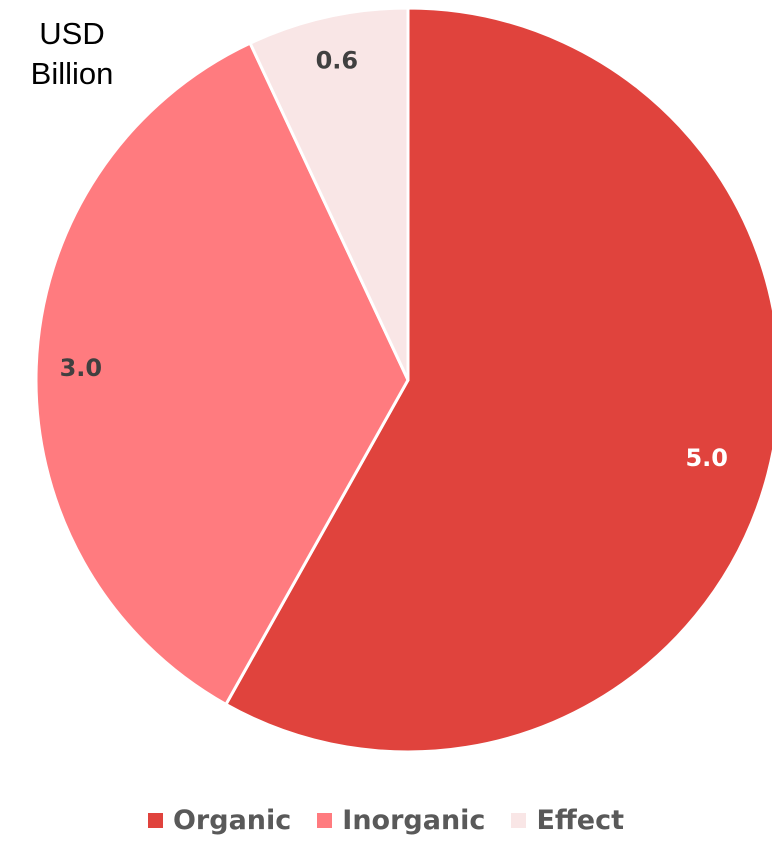 The height and width of the screenshot is (859, 772). Describe the element at coordinates (580, 820) in the screenshot. I see `legend-label-effect: Effect` at that location.